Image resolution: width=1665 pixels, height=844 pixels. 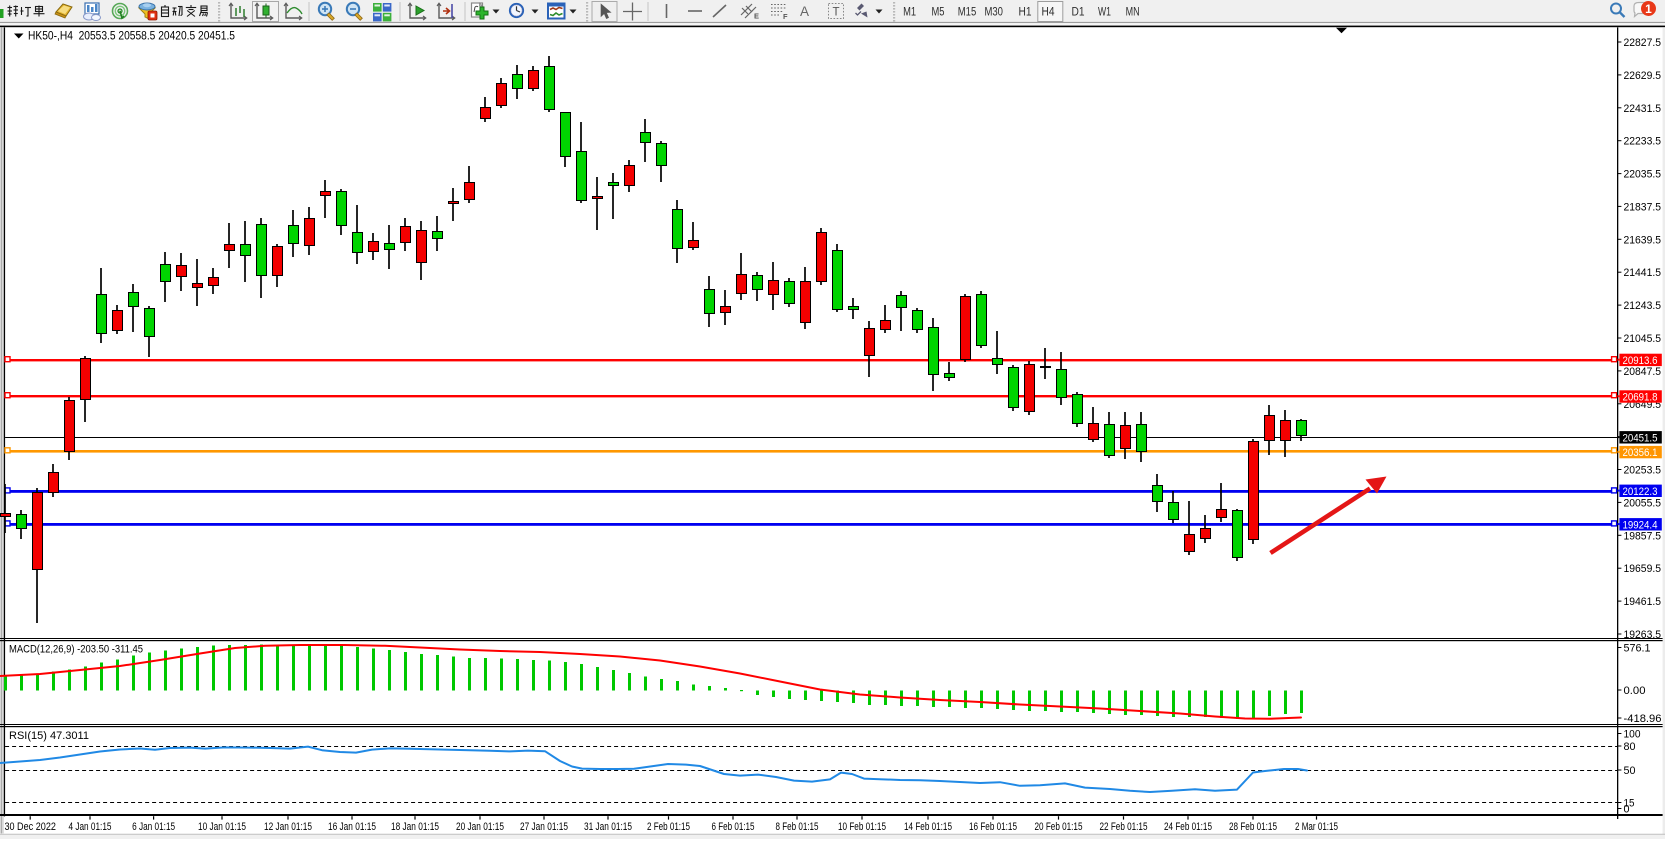 I want to click on svg-text: D1, so click(x=1078, y=13).